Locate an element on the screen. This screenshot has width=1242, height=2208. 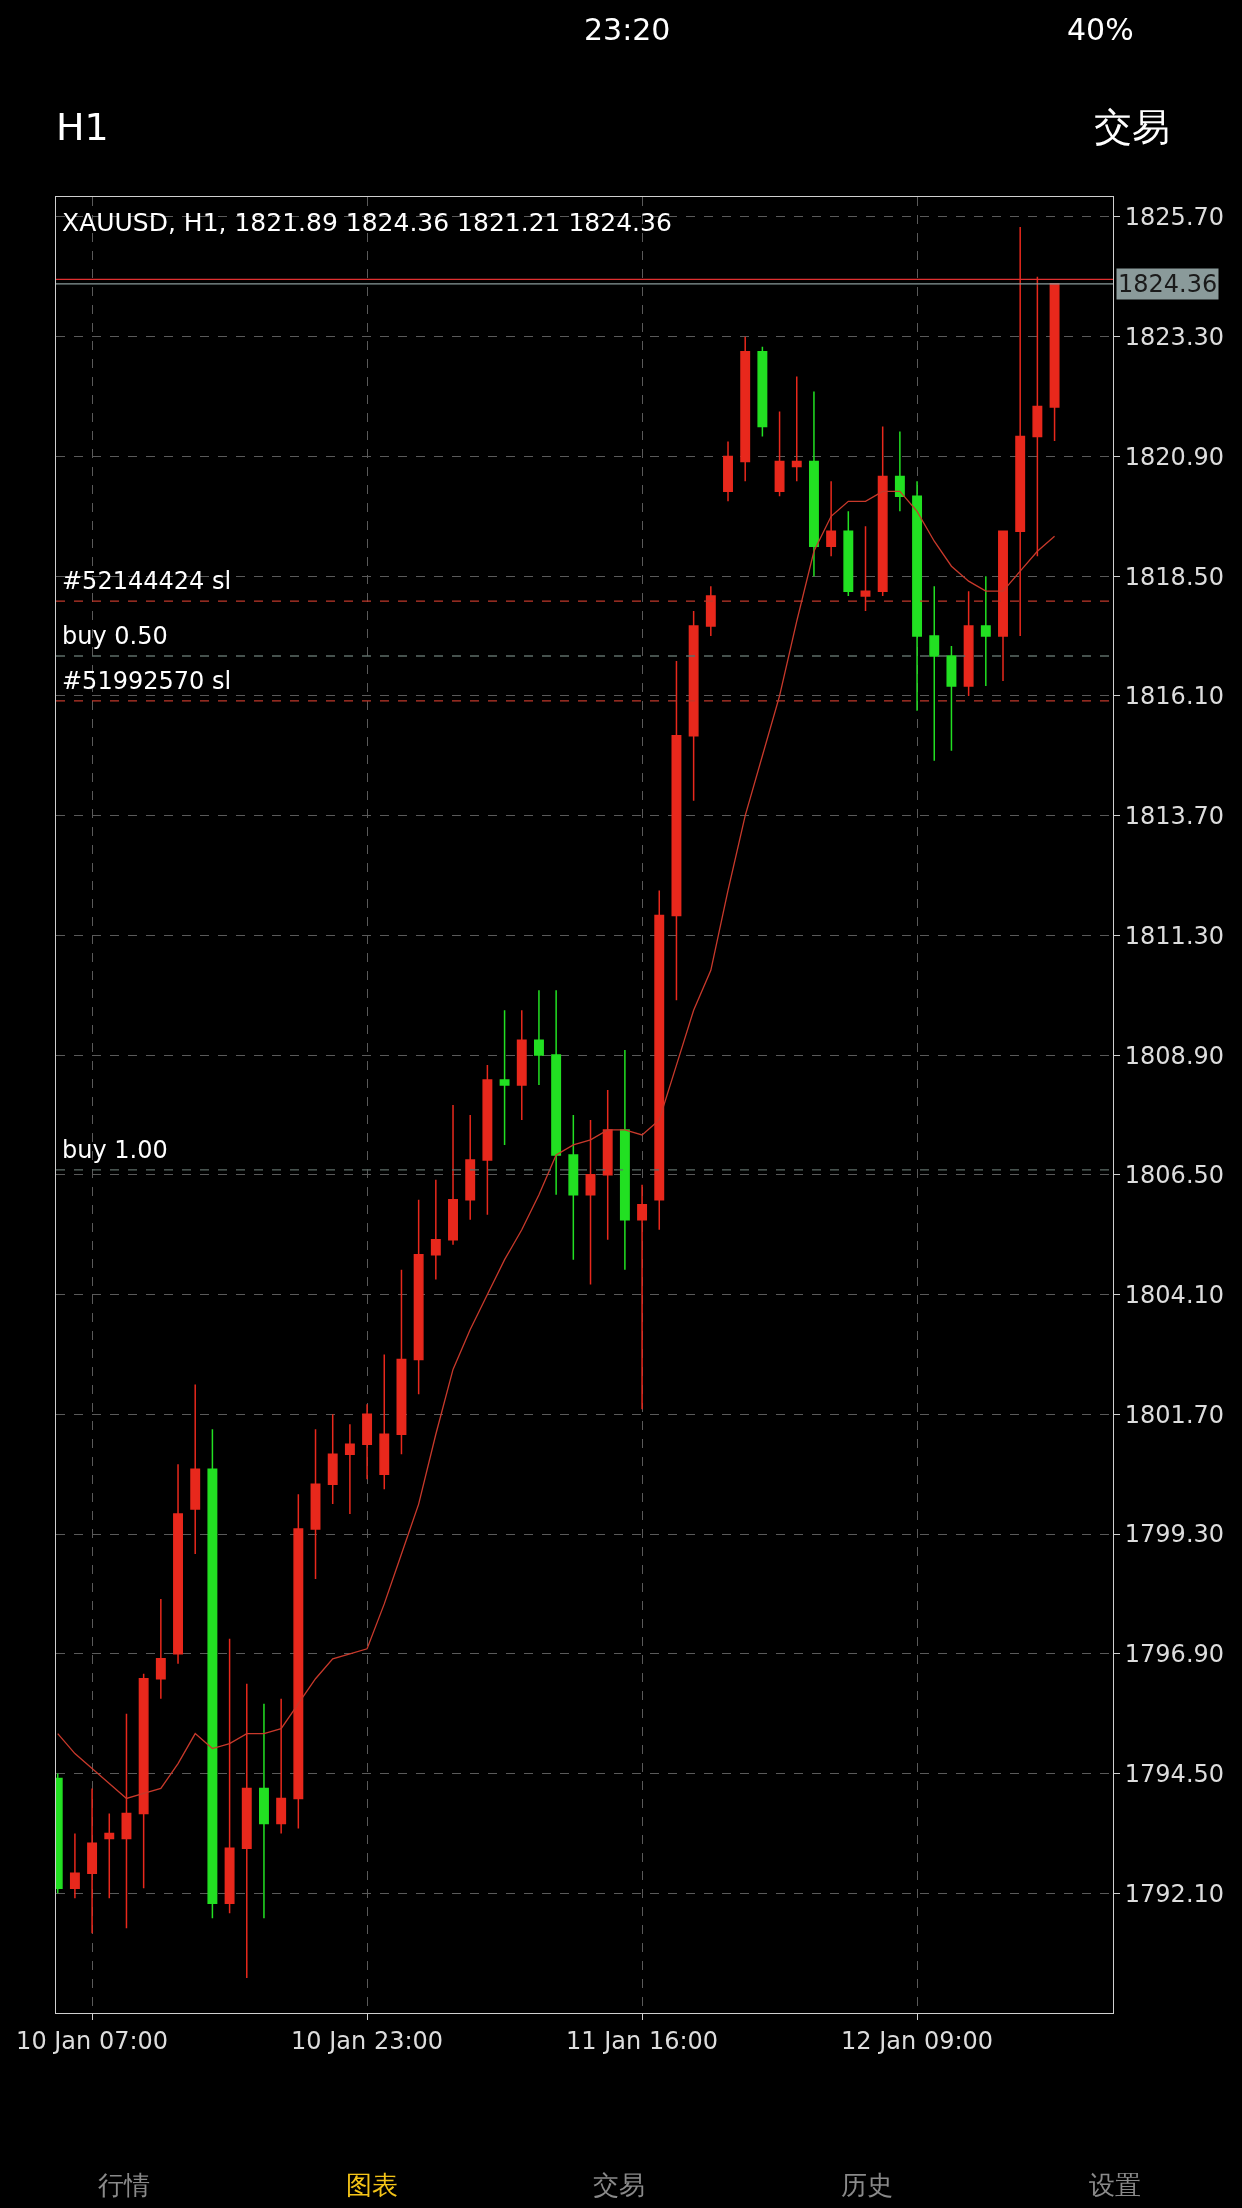
y-tick-label: 1818.50 is located at coordinates (1174, 576).